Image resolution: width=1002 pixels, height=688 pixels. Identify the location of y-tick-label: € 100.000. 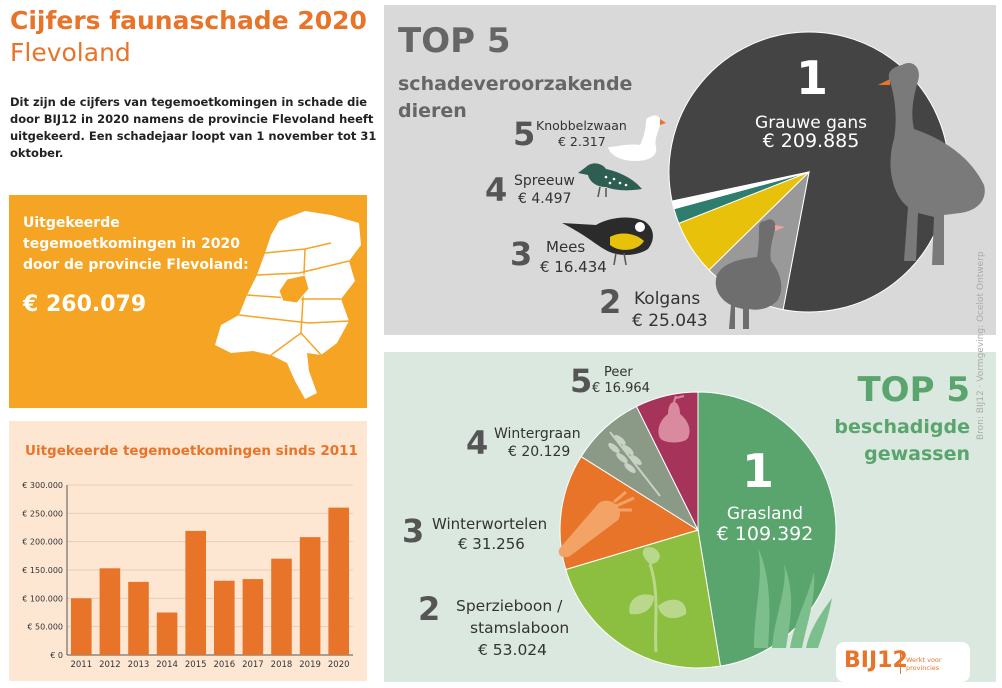
(42, 598).